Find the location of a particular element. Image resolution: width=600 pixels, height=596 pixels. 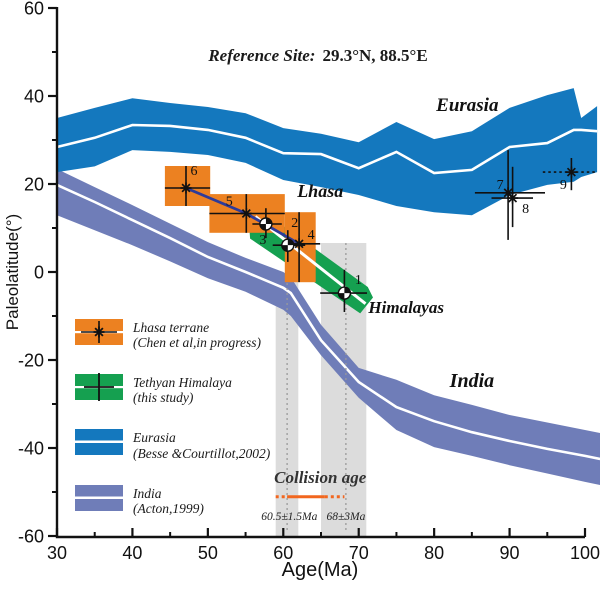

india-swatch-icon is located at coordinates (99, 497).